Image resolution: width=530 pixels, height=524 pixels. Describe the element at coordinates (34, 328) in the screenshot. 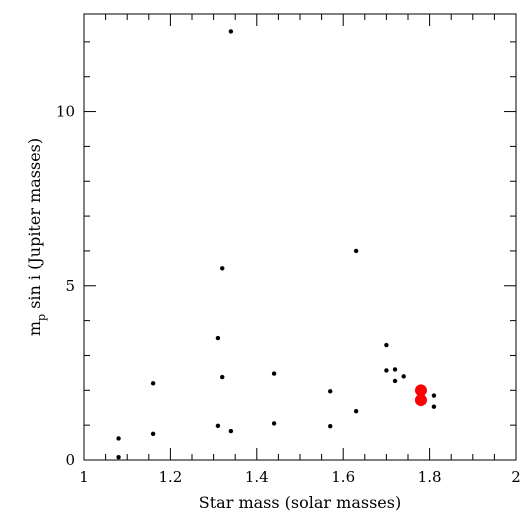

I see `y-axis-title-main: m` at that location.